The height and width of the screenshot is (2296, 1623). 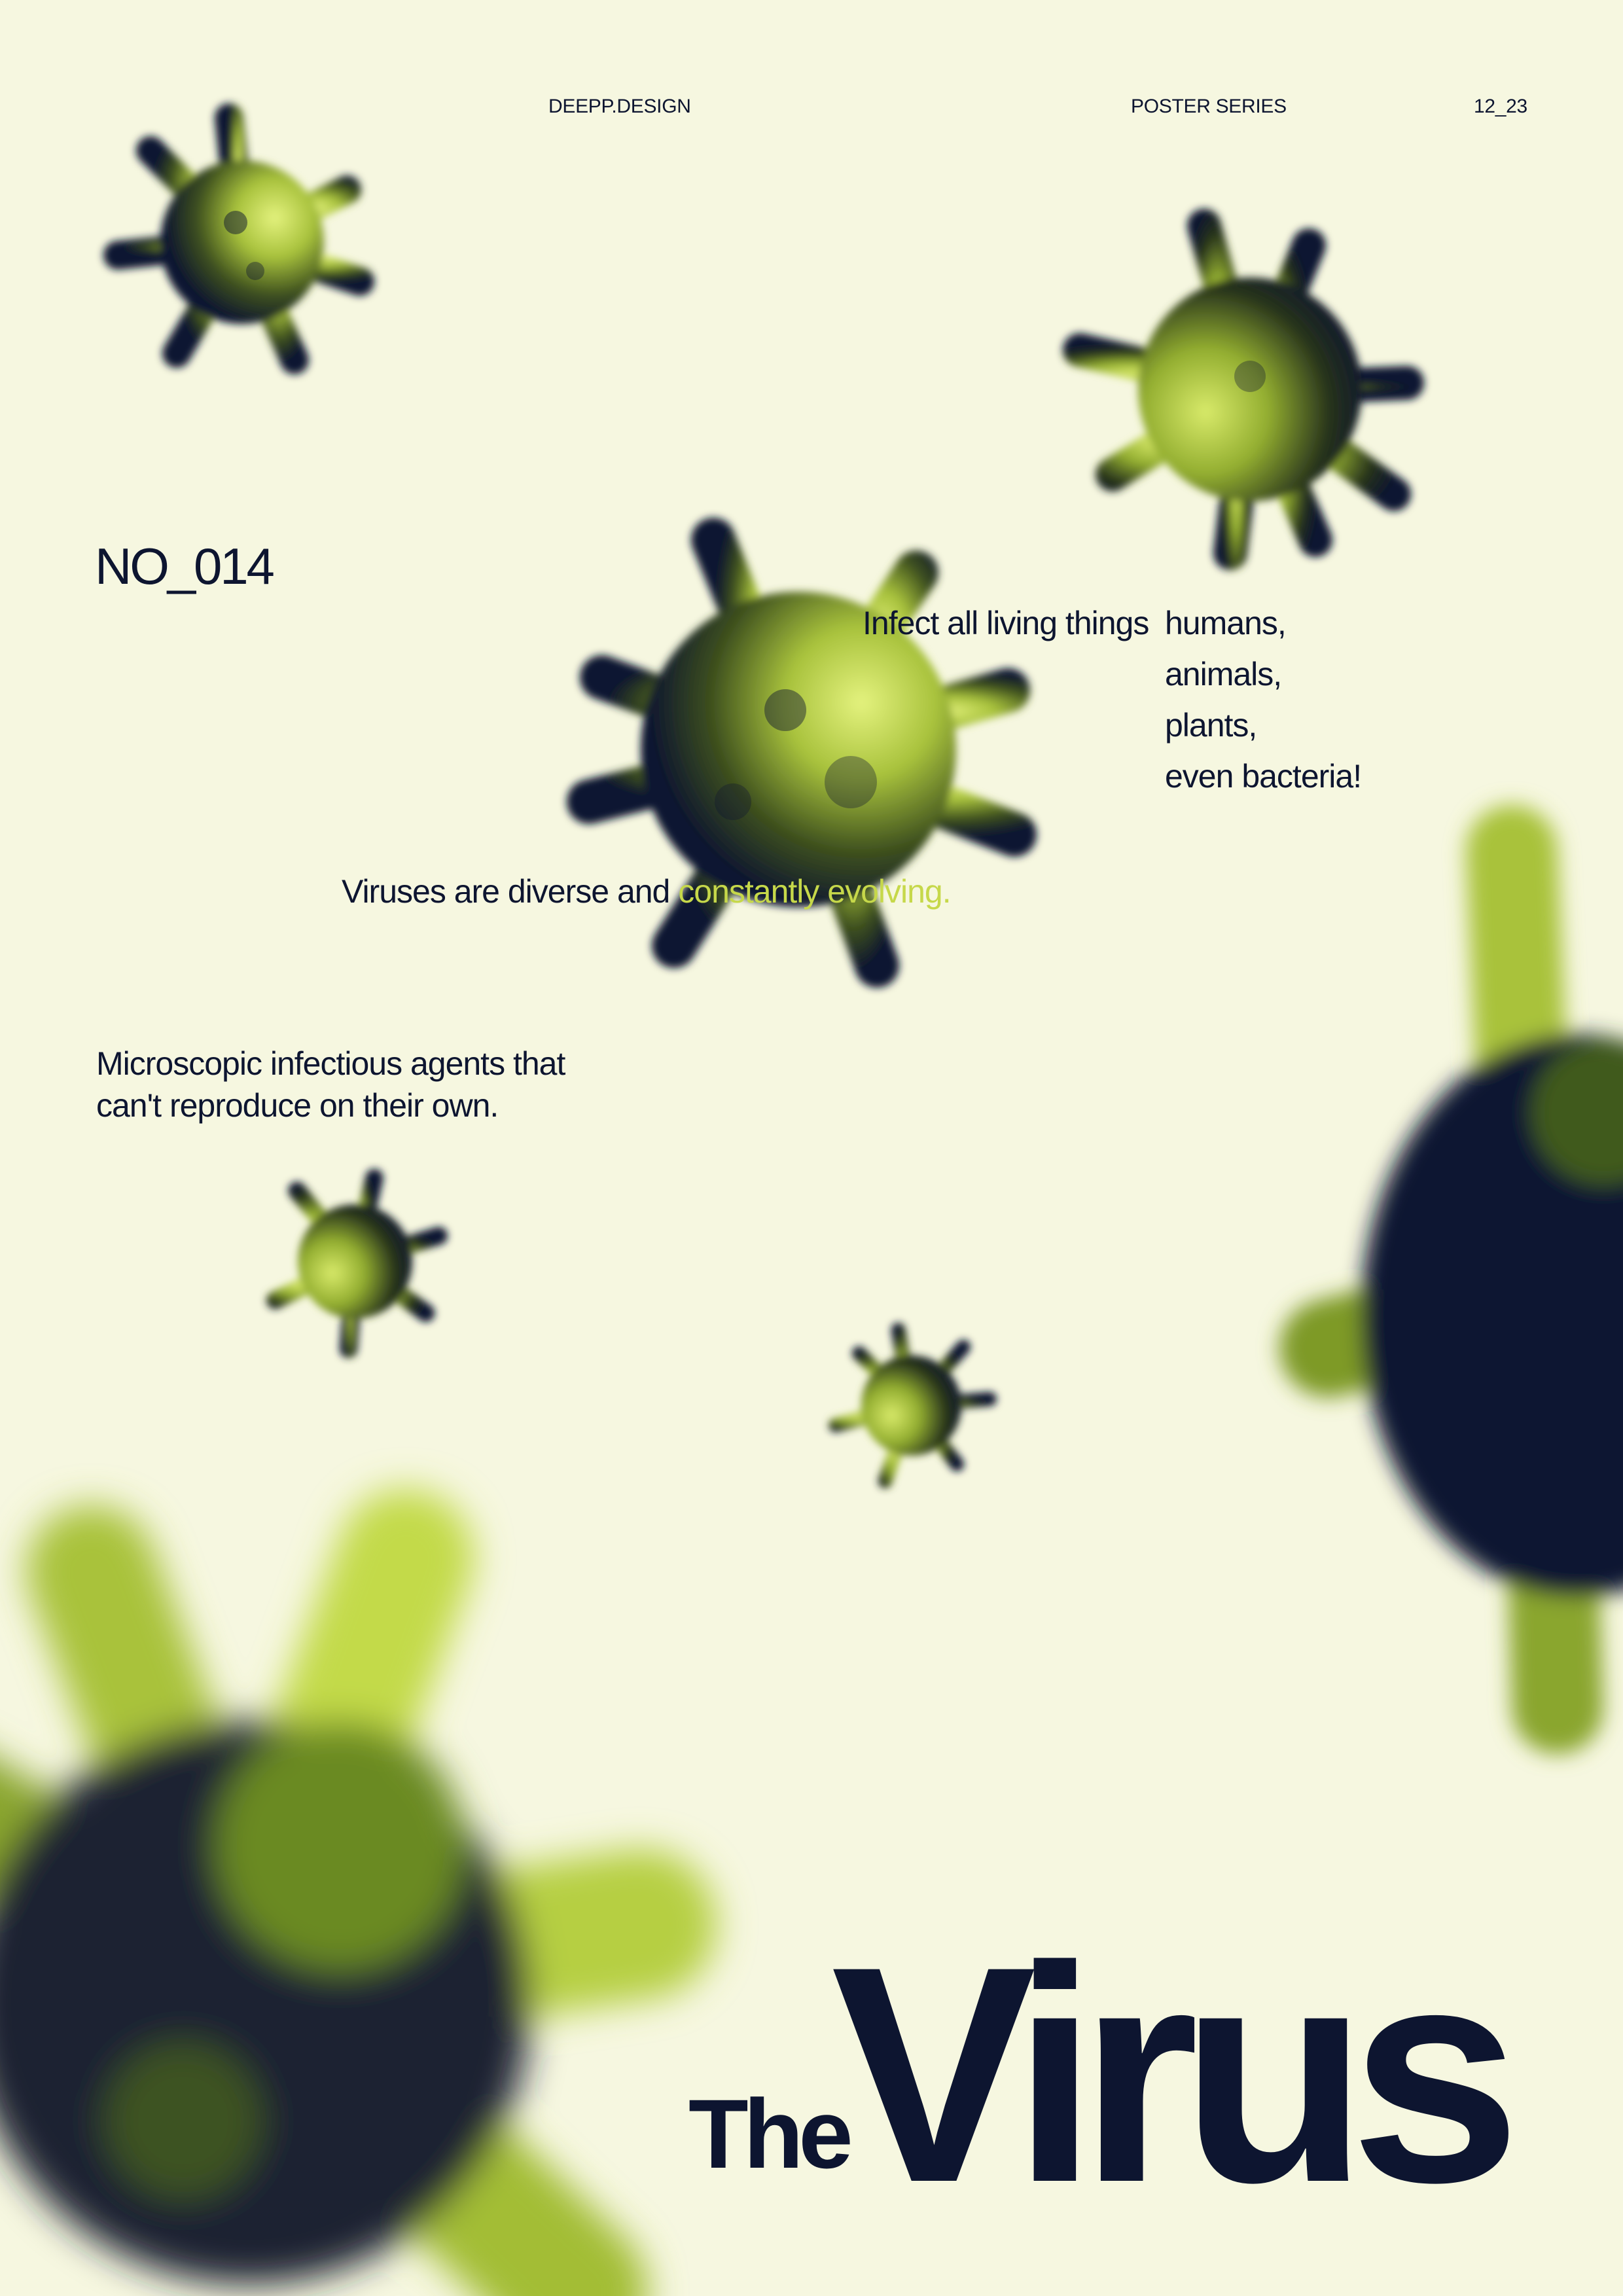 I want to click on date-label: 12_23, so click(x=1500, y=106).